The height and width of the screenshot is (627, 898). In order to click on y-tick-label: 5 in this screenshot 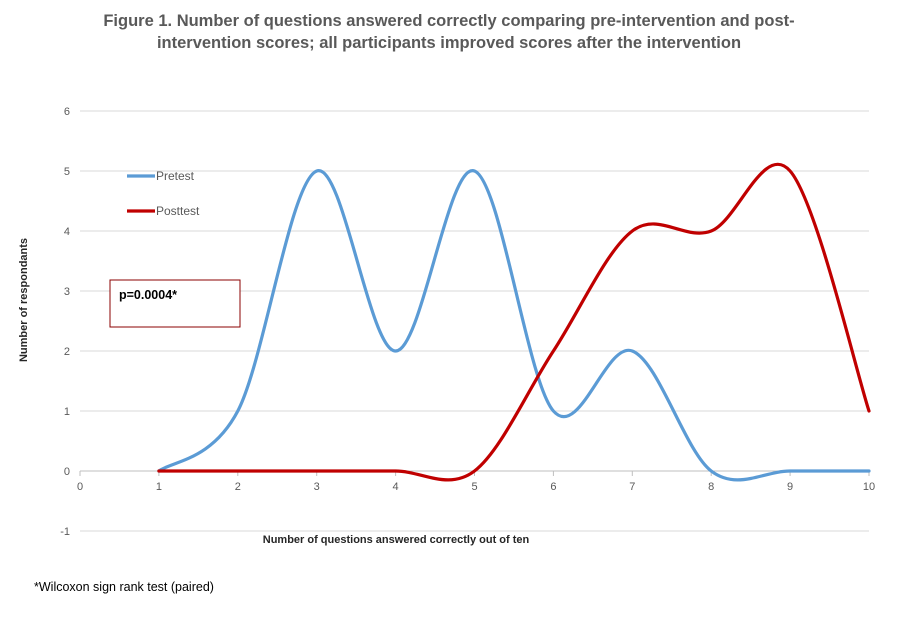, I will do `click(67, 172)`.